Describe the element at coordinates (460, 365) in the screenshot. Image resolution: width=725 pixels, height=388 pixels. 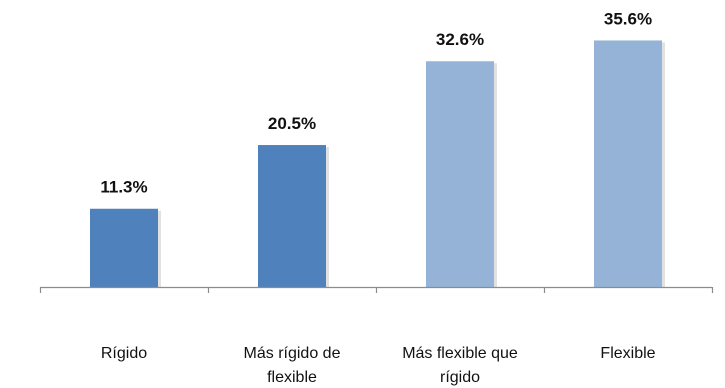
I see `category-label: Más flexible que rígido` at that location.